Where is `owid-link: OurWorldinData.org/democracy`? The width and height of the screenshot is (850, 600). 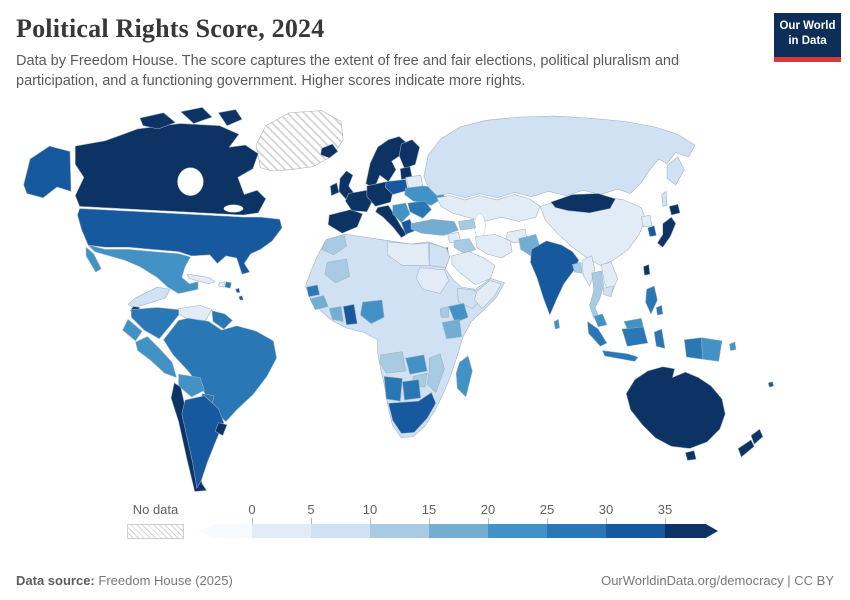
owid-link: OurWorldinData.org/democracy is located at coordinates (692, 580).